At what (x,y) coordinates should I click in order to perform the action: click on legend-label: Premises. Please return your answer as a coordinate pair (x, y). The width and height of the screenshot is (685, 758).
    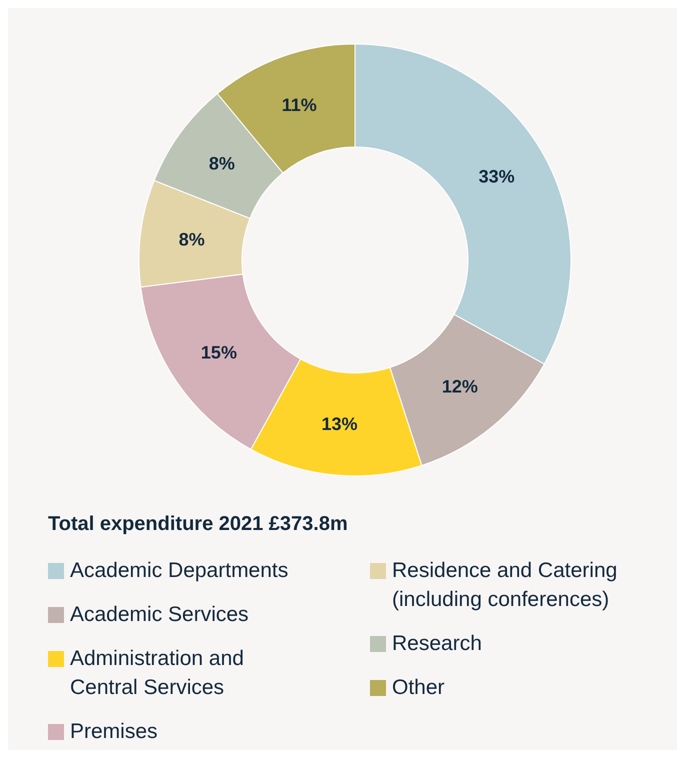
    Looking at the image, I should click on (114, 732).